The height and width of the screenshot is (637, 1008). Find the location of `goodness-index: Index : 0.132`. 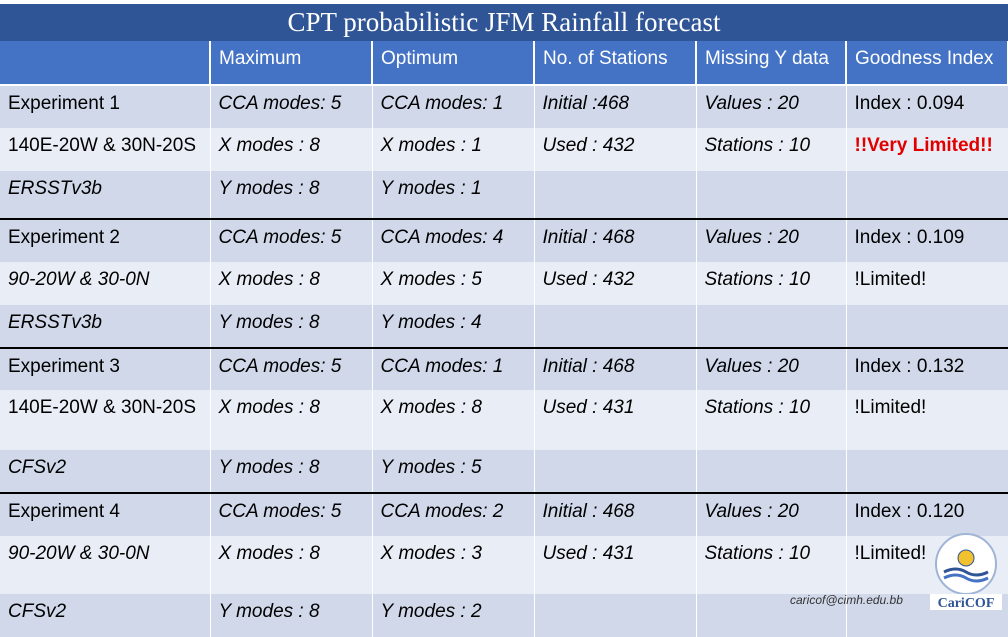

goodness-index: Index : 0.132 is located at coordinates (927, 369).